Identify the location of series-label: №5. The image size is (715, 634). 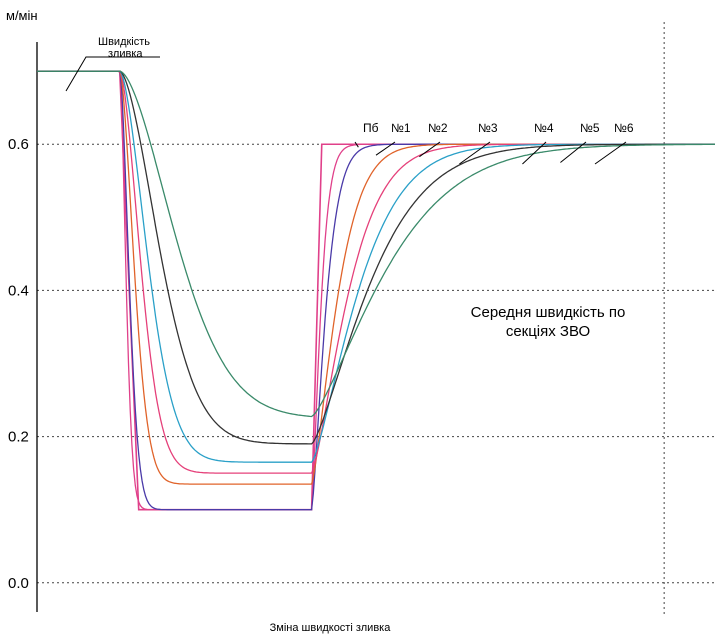
(590, 128).